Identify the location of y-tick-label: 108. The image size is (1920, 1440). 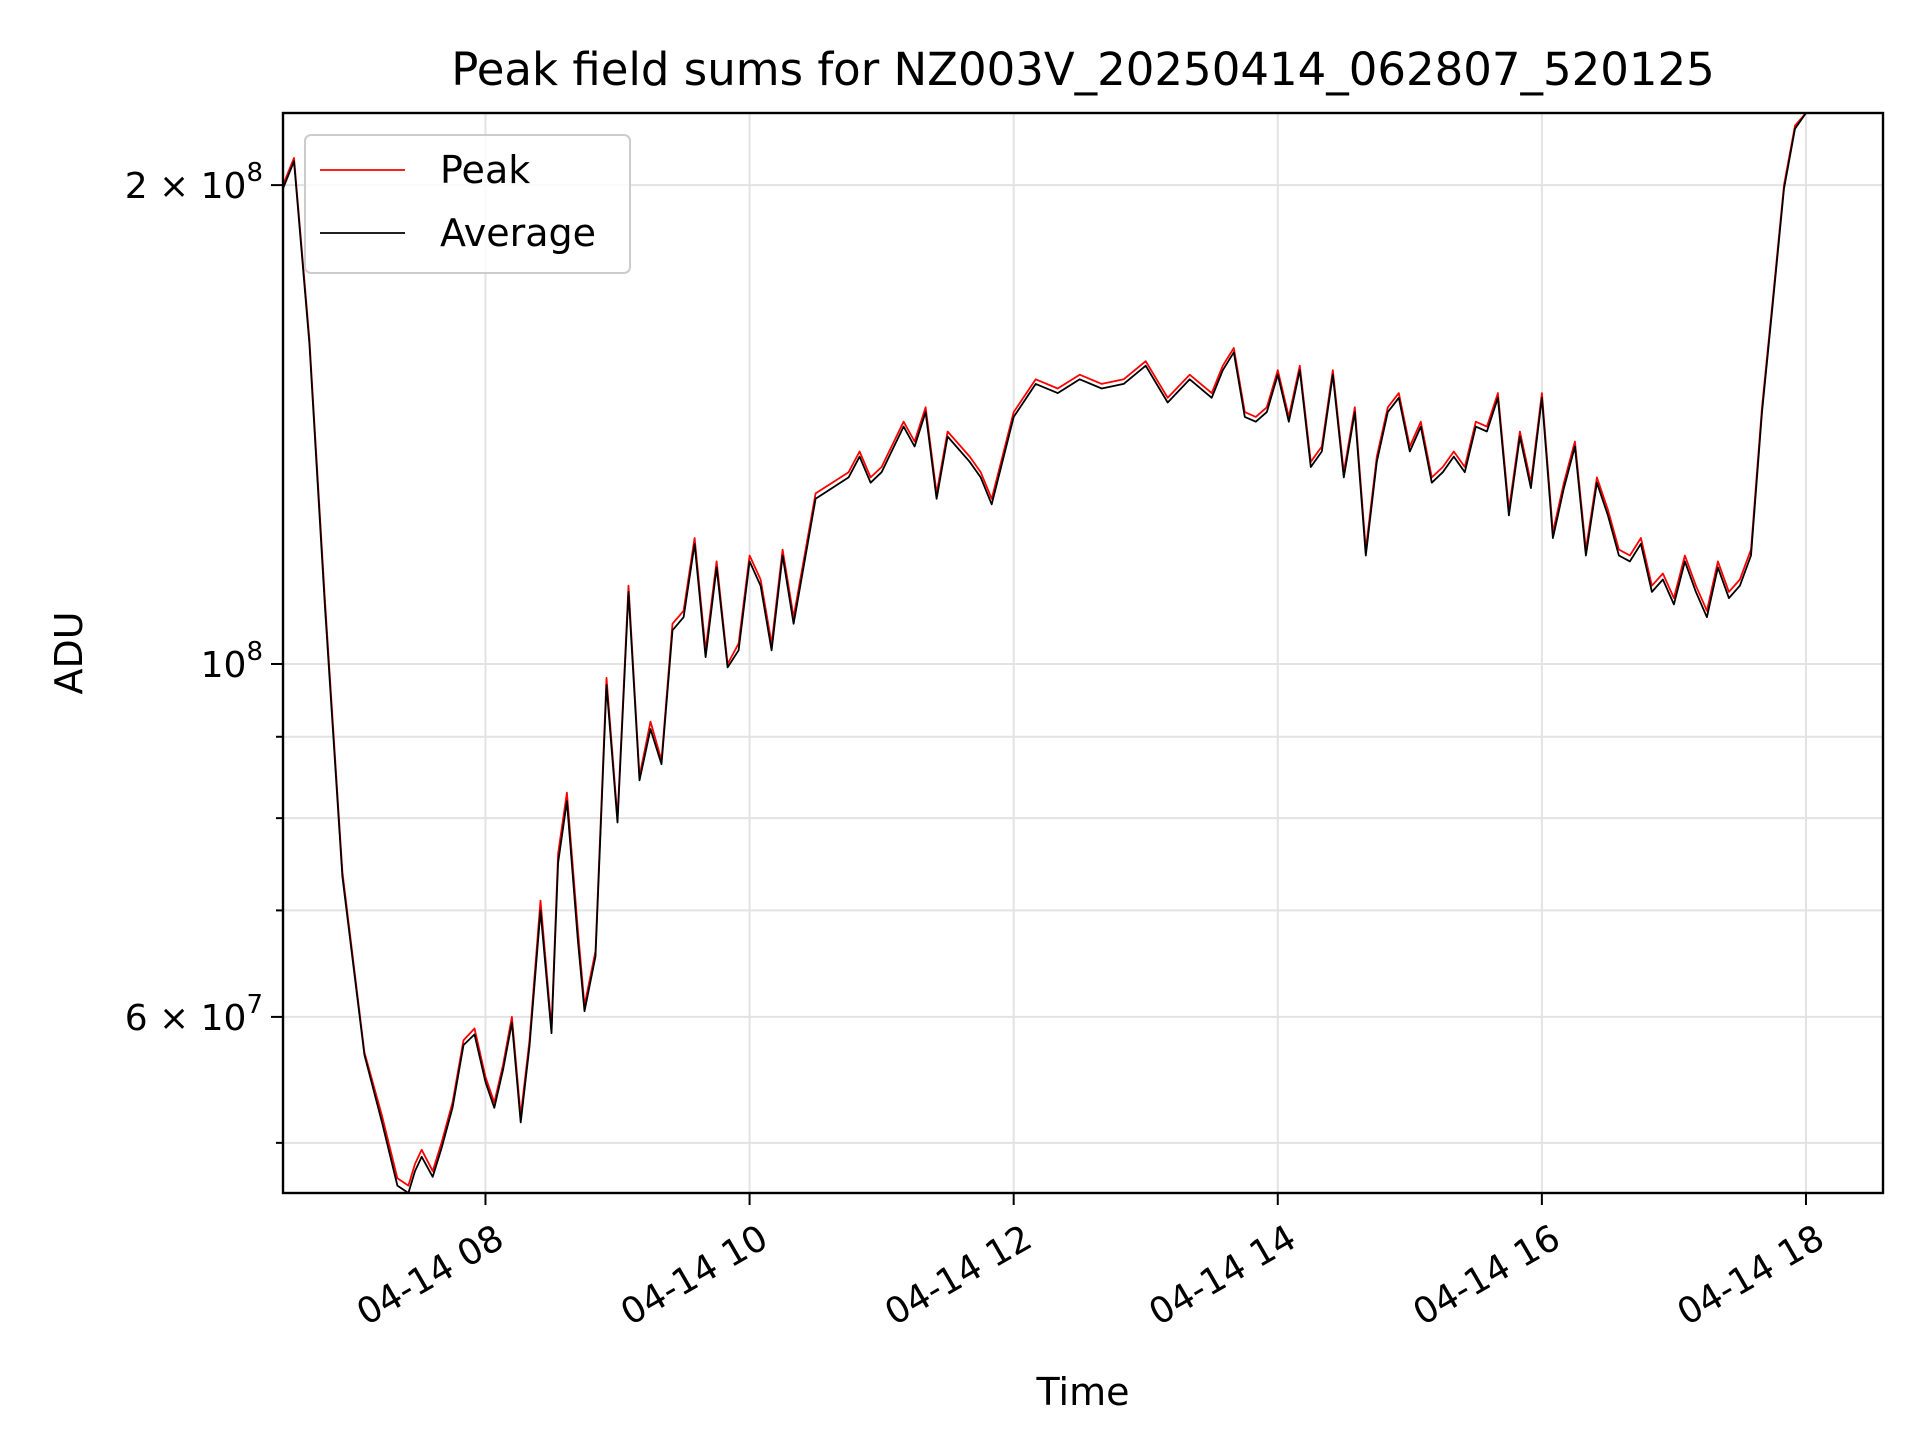
(232, 661).